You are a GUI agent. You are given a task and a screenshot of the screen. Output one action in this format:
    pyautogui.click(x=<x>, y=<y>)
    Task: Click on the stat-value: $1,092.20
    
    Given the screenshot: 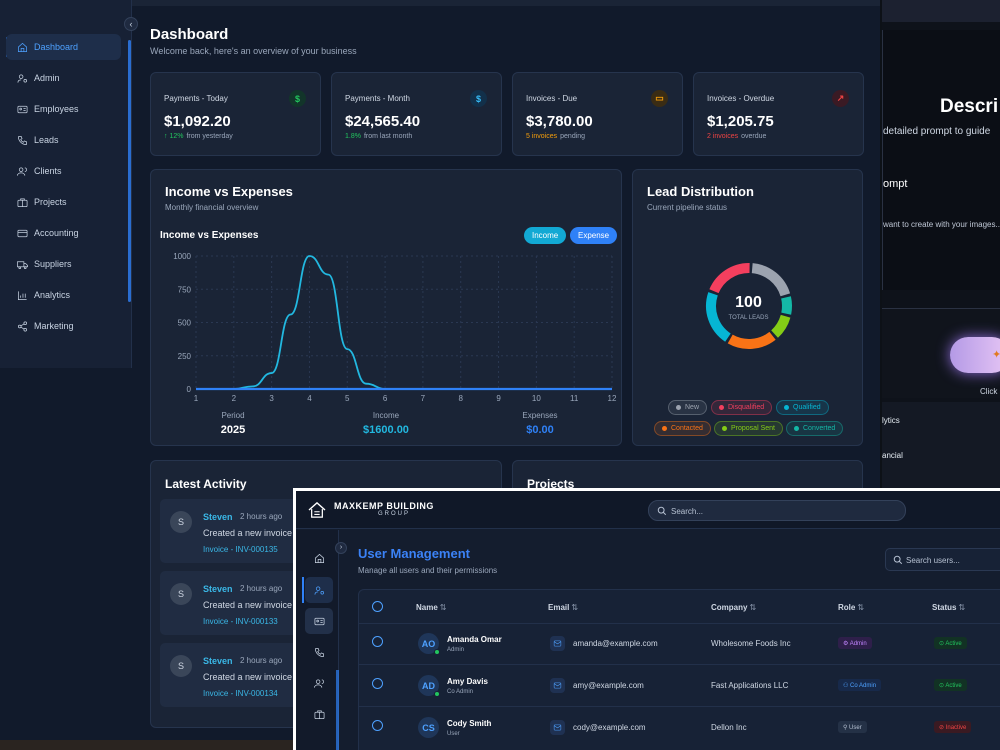 What is the action you would take?
    pyautogui.click(x=197, y=121)
    